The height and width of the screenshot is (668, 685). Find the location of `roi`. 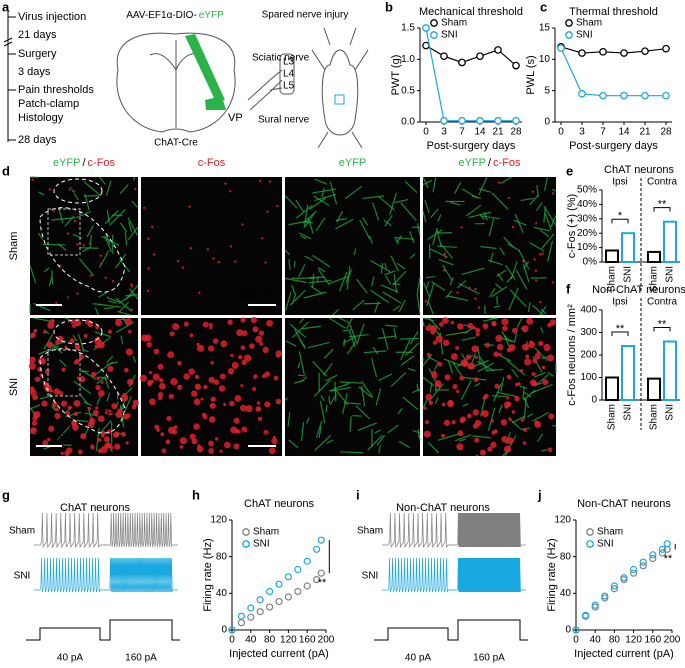

roi is located at coordinates (64, 373).